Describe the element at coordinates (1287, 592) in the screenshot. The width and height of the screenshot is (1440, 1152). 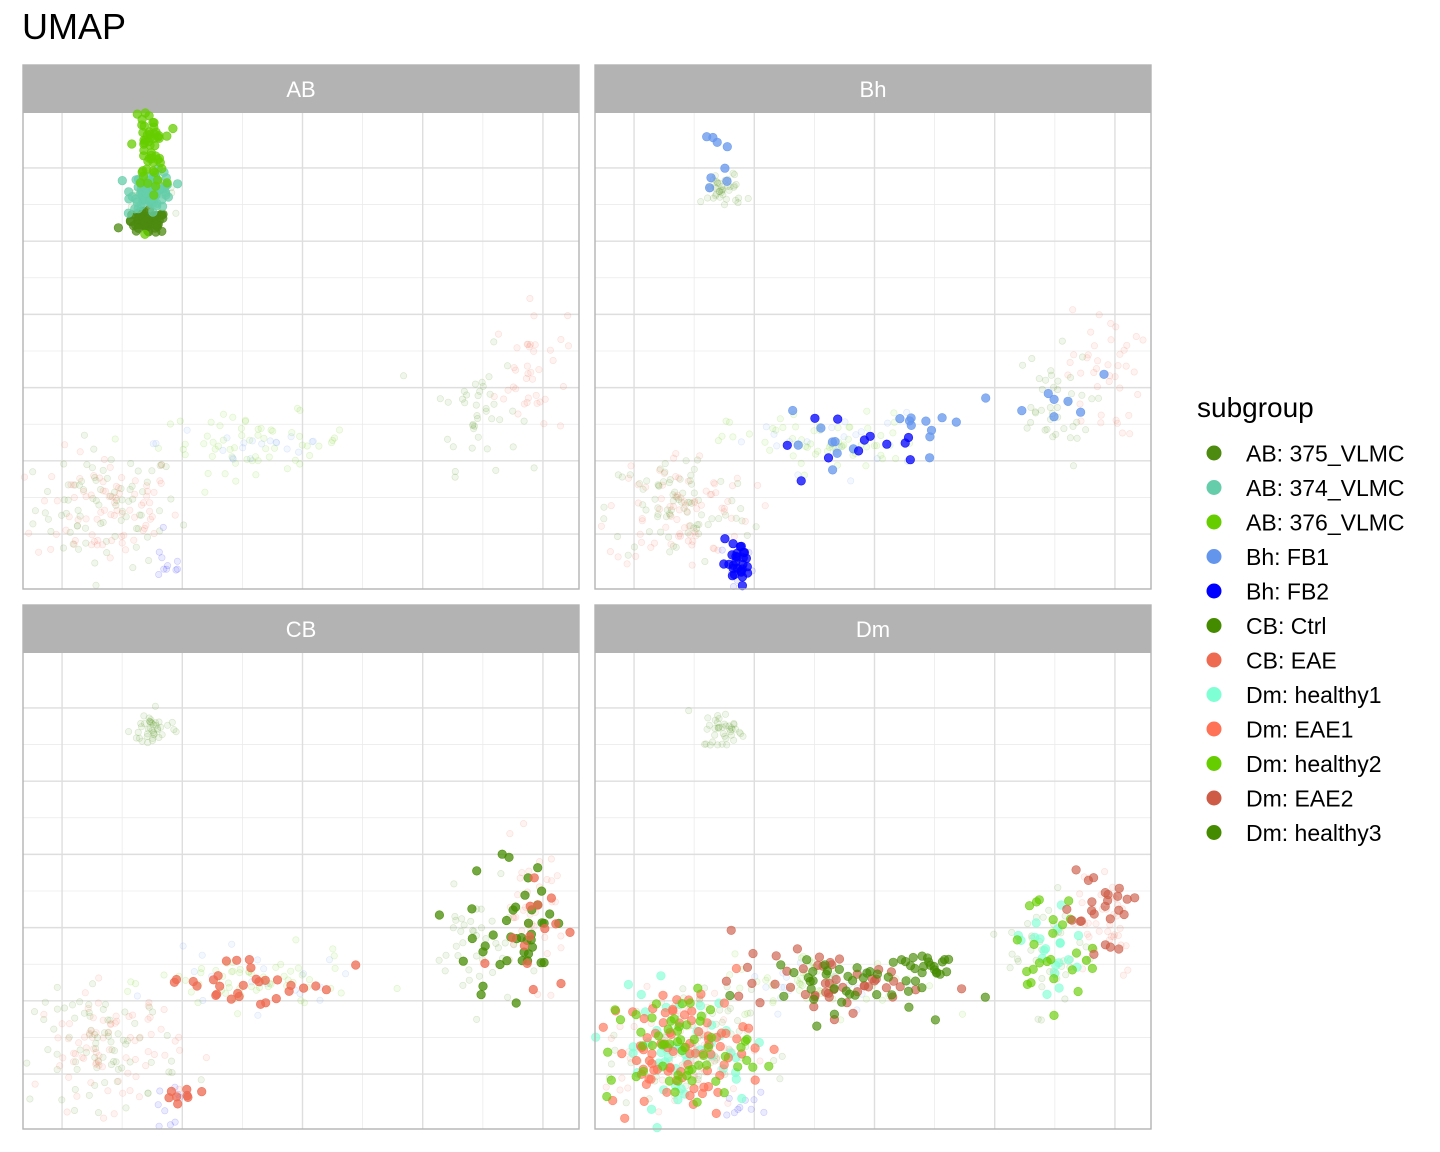
I see `legend-label: Bh: FB2` at that location.